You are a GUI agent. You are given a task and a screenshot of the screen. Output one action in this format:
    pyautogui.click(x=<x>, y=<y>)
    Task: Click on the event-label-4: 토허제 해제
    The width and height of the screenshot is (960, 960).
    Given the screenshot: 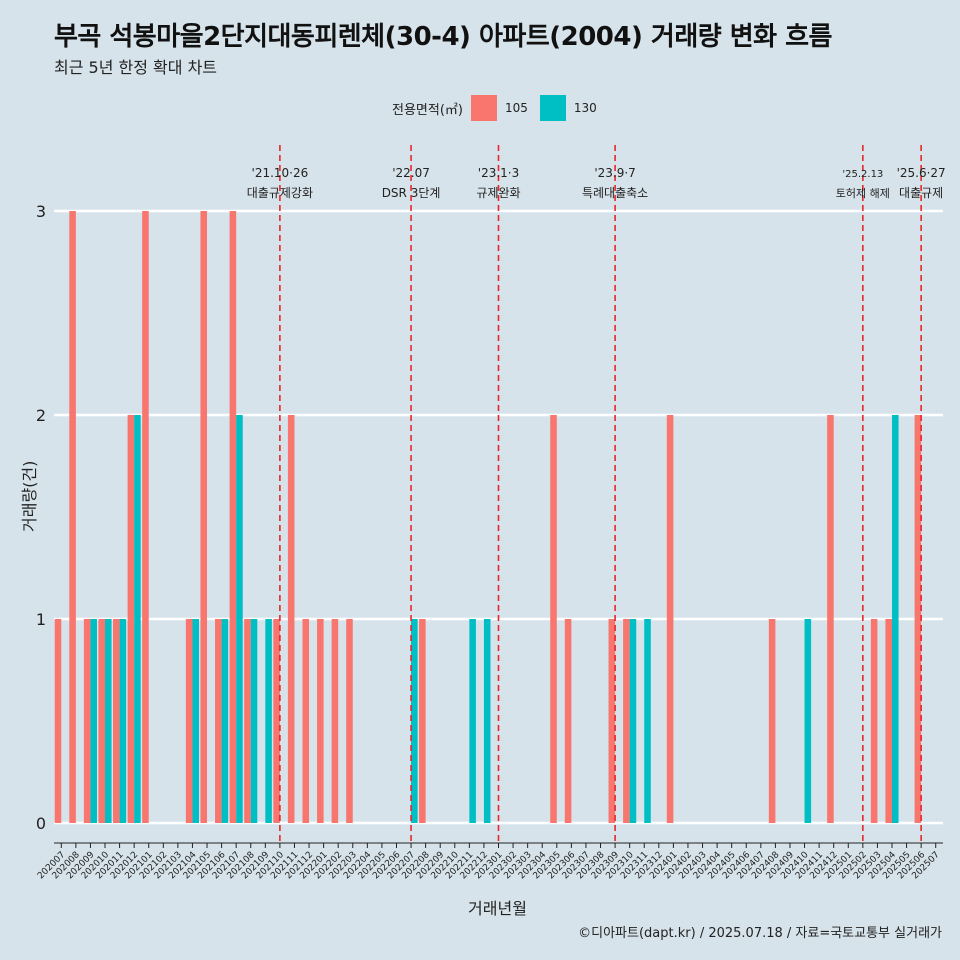 What is the action you would take?
    pyautogui.click(x=863, y=193)
    